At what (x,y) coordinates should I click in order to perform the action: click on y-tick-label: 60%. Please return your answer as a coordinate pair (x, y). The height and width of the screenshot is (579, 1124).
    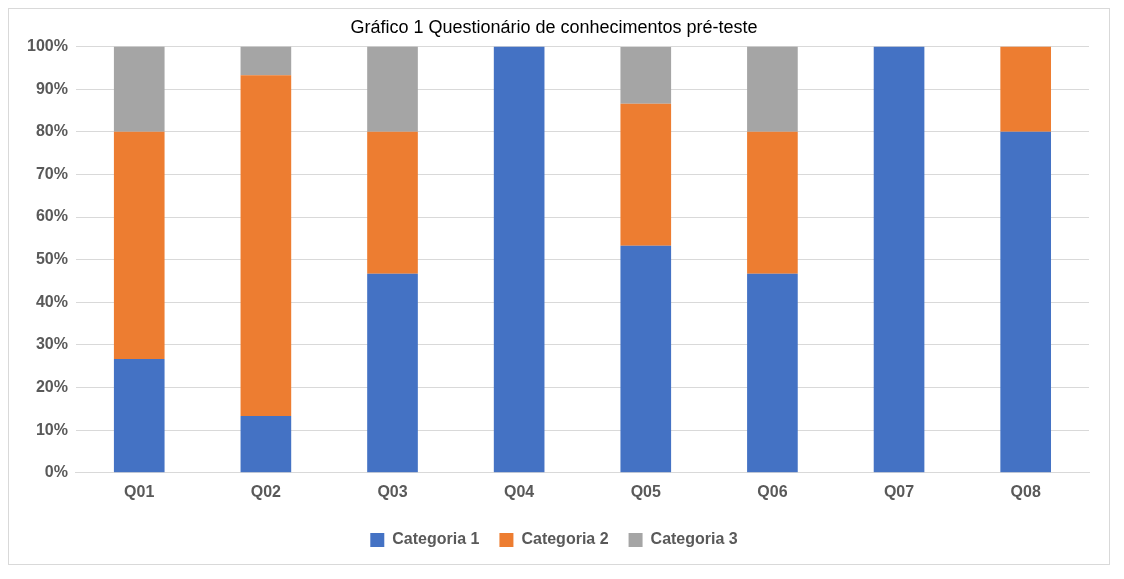
    Looking at the image, I should click on (51, 216).